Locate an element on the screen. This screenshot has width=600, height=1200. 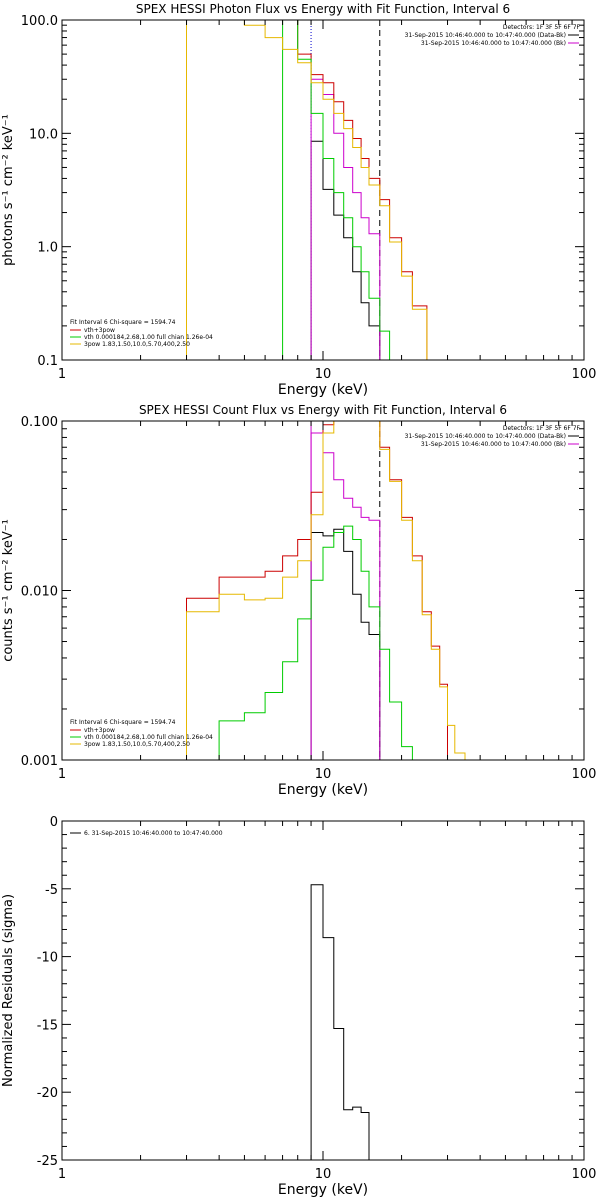
y-tick-label: -15 is located at coordinates (47, 1025).